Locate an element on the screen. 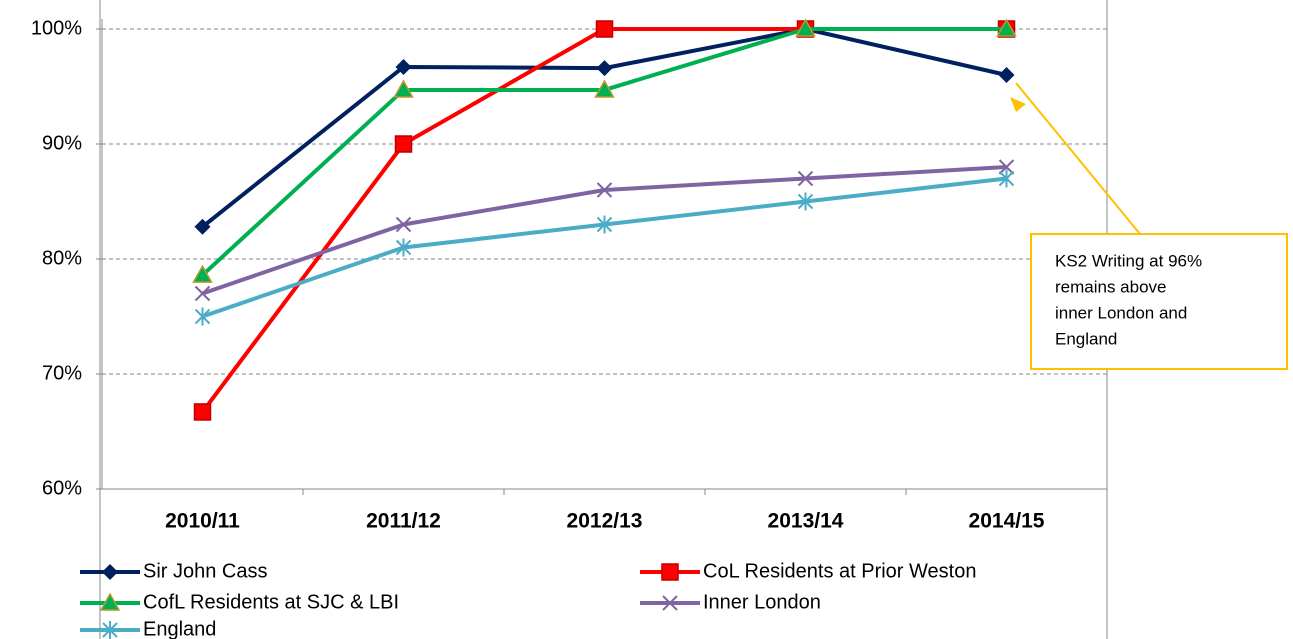  series-line is located at coordinates (604, 247).